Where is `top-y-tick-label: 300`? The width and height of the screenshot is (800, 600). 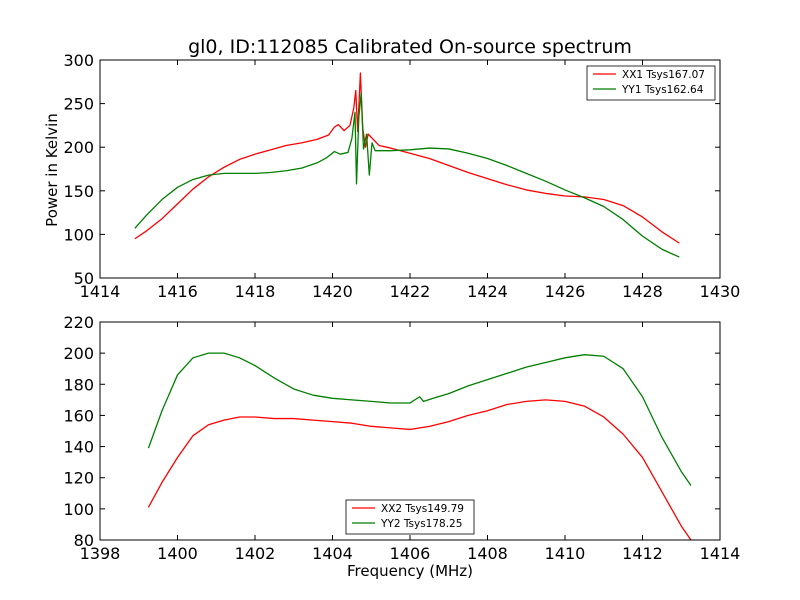 top-y-tick-label: 300 is located at coordinates (78, 60).